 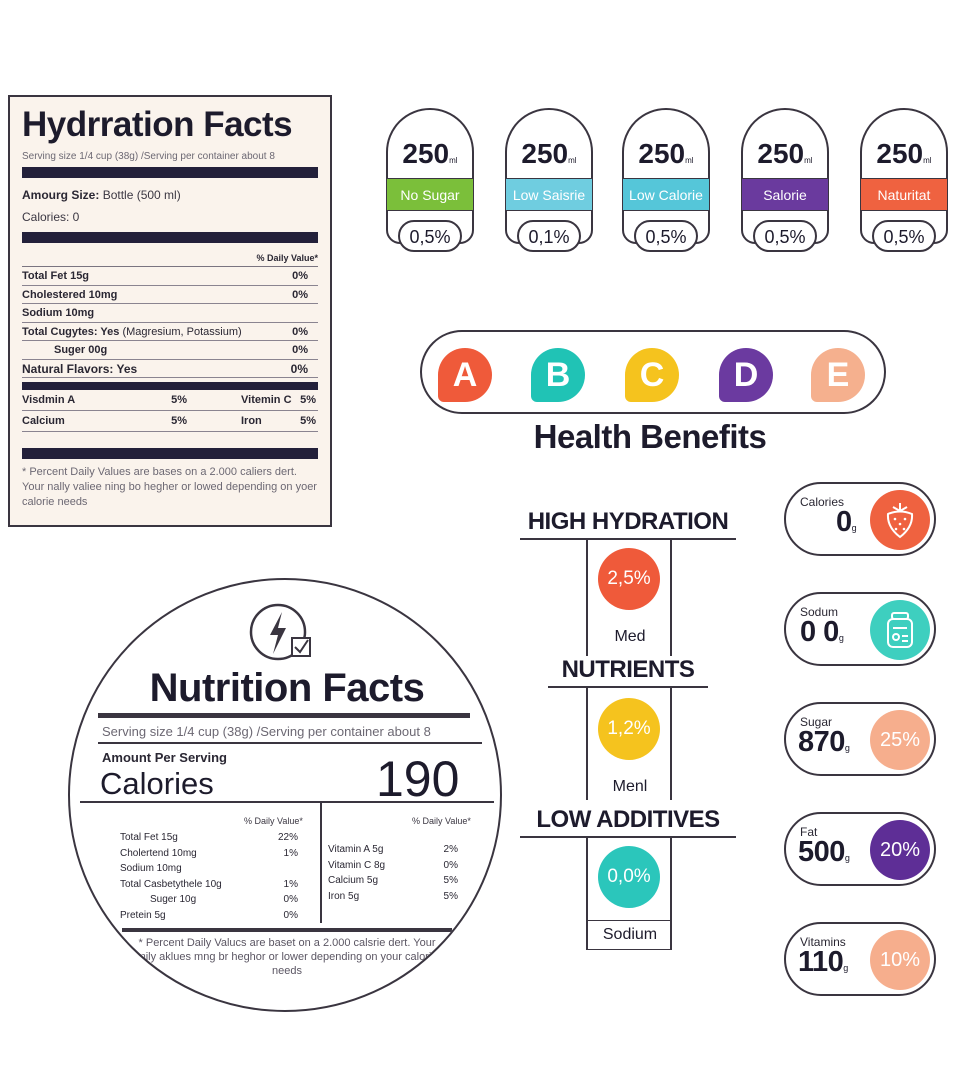 I want to click on stat-value: 500g, so click(x=824, y=852).